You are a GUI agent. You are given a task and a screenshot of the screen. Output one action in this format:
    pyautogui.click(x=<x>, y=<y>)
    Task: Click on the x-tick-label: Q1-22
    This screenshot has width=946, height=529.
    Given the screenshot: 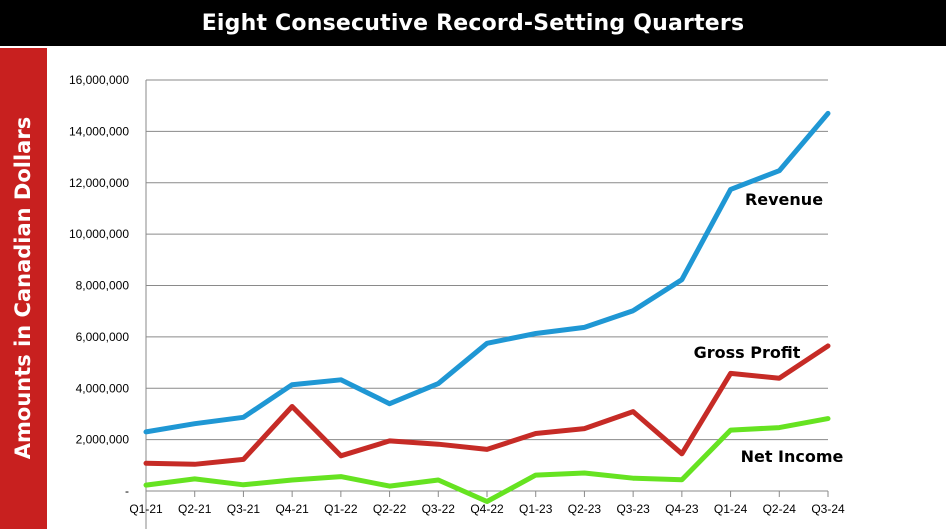 What is the action you would take?
    pyautogui.click(x=341, y=509)
    